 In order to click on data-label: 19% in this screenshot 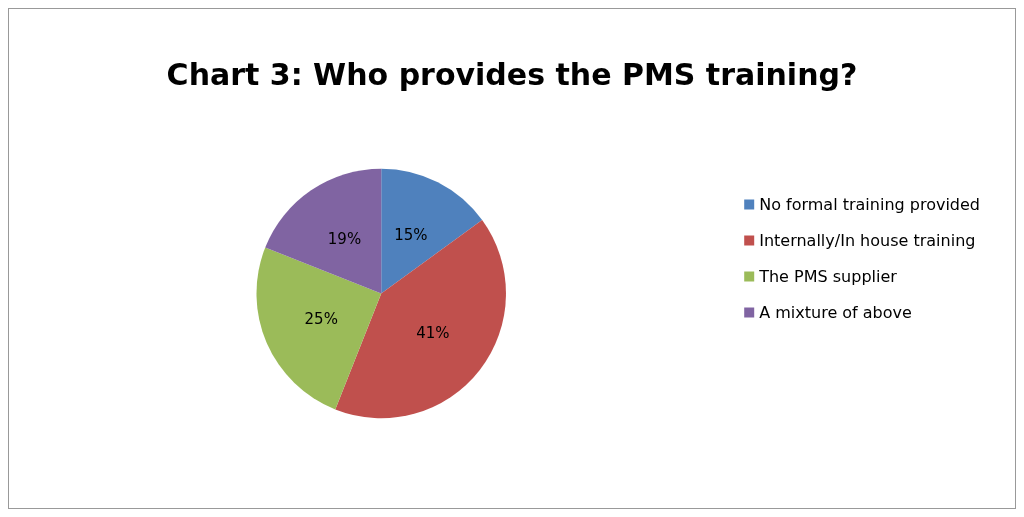, I will do `click(344, 239)`.